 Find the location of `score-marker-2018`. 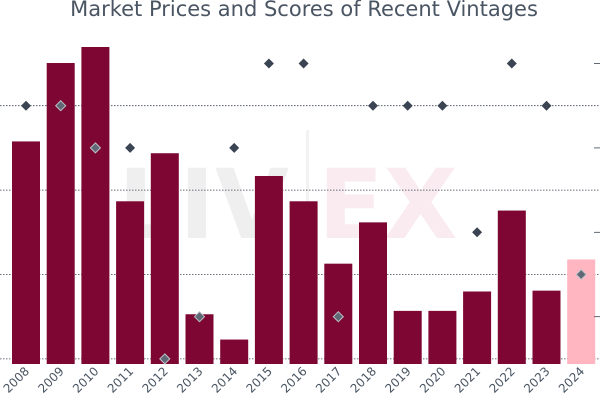

score-marker-2018 is located at coordinates (373, 105).